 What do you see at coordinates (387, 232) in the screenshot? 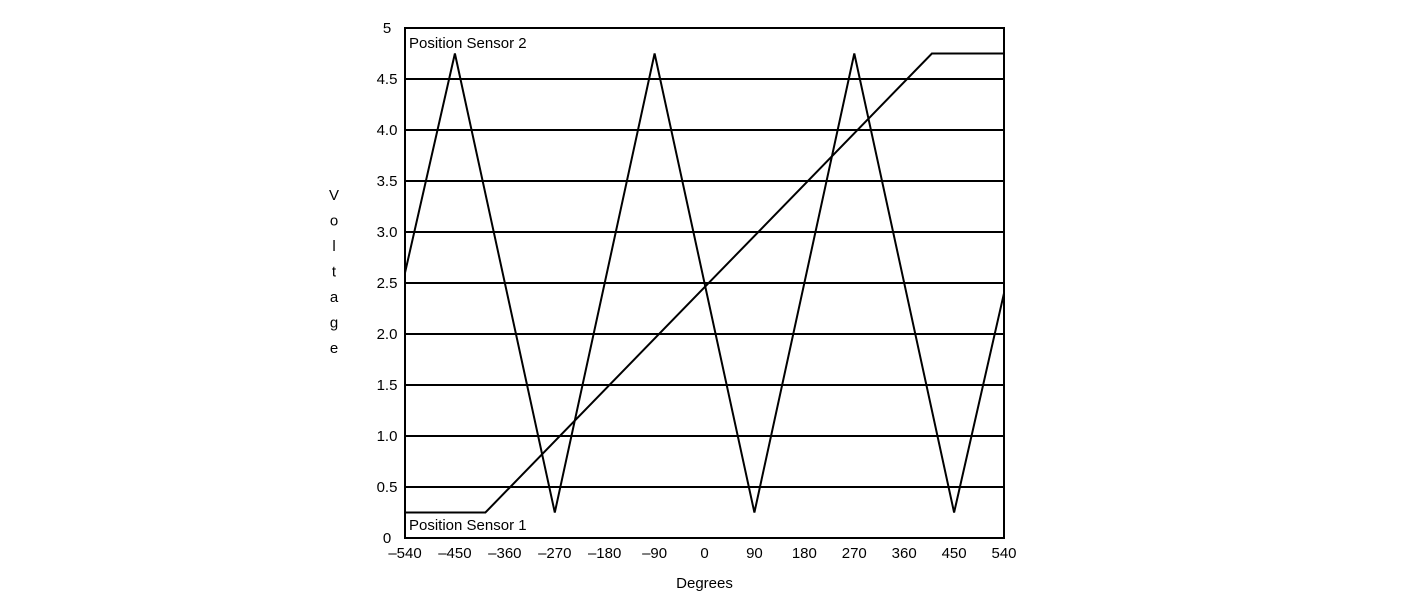
I see `y-tick-label-6: 3.0` at bounding box center [387, 232].